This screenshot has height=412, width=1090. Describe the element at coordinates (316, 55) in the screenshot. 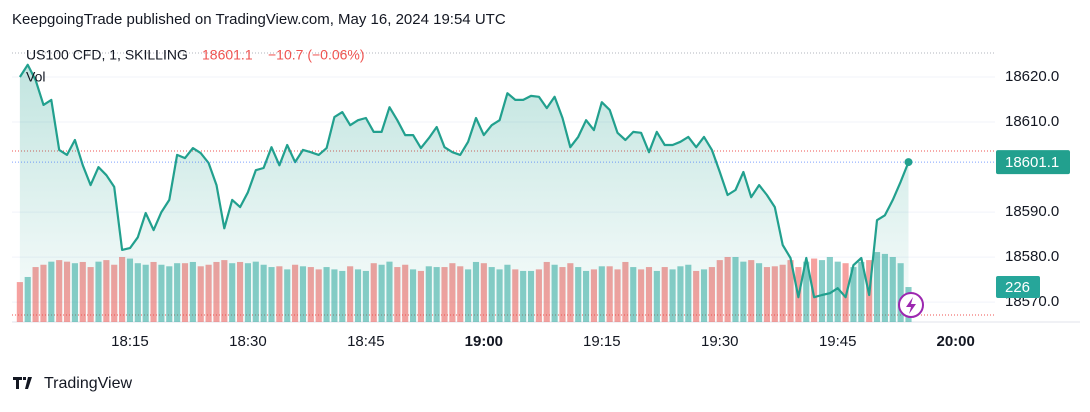

I see `legend-change: −10.7 (−0.06%)` at that location.